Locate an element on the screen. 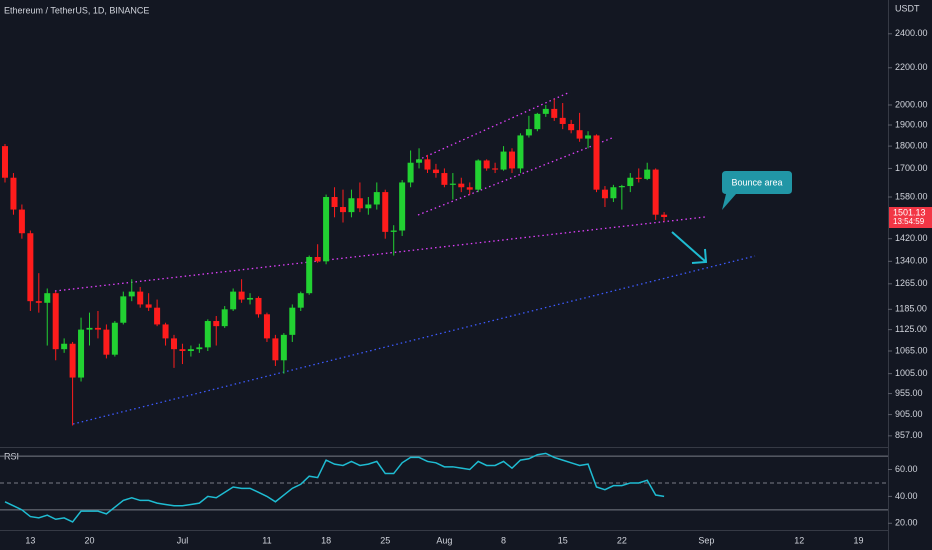  rsi-line is located at coordinates (334, 487).